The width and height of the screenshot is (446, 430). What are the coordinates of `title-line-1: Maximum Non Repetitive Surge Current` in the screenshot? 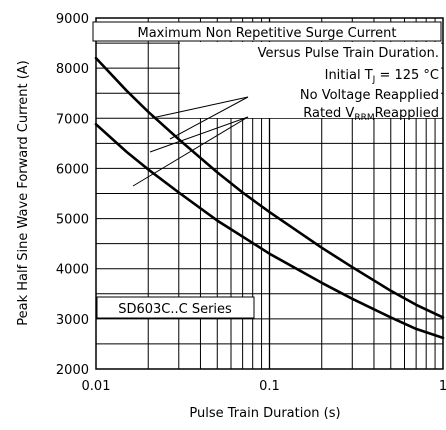 It's located at (267, 33).